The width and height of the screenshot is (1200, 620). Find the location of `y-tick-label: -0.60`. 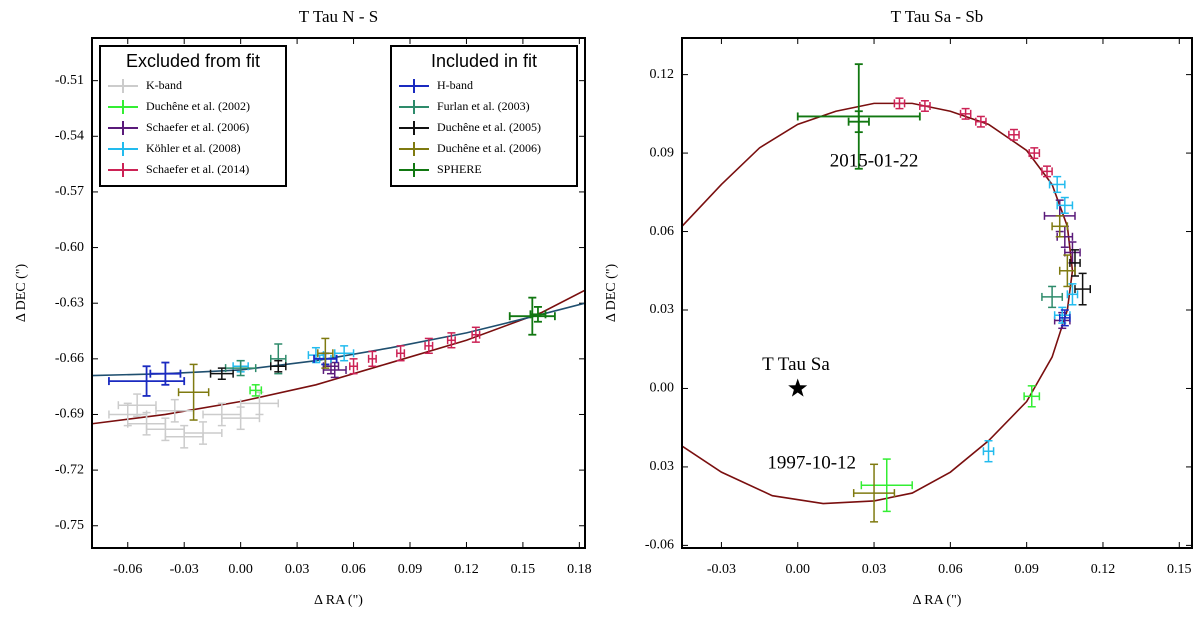

y-tick-label: -0.60 is located at coordinates (69, 247).